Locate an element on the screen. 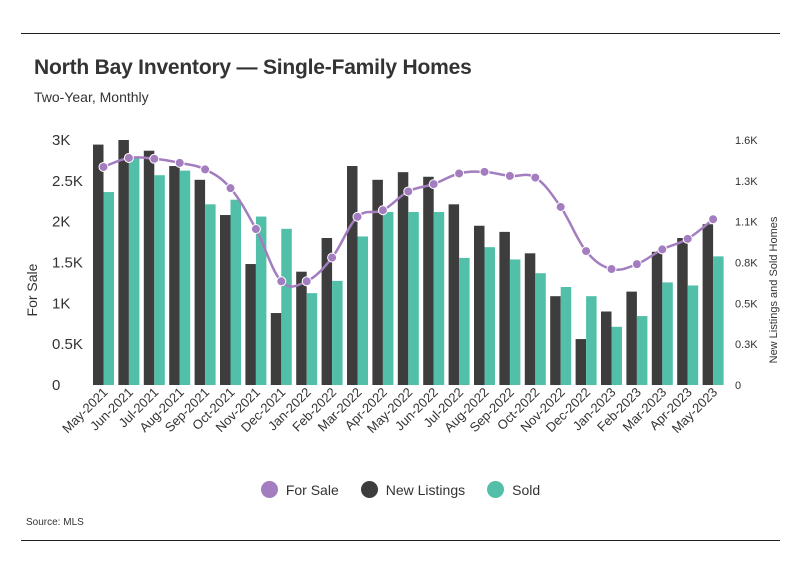 This screenshot has height=575, width=801. chart-subtitle: Two-Year, Monthly is located at coordinates (91, 97).